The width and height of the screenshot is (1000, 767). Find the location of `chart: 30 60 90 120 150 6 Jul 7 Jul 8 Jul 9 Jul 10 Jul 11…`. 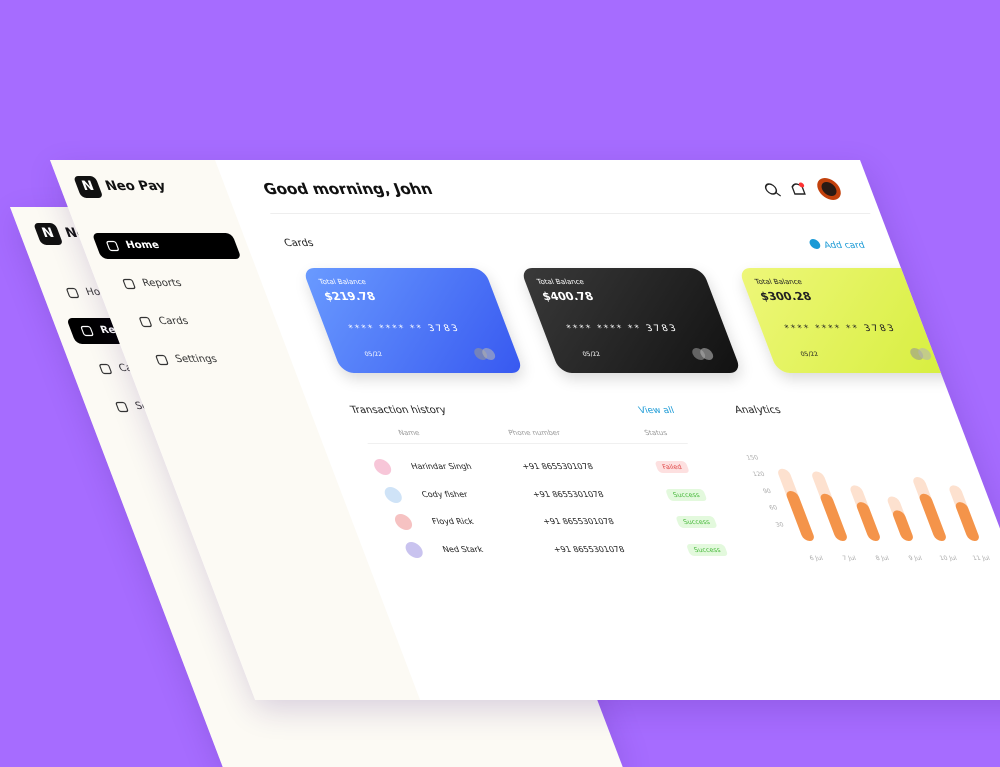

chart: 30 60 90 120 150 6 Jul 7 Jul 8 Jul 9 Jul 10 Jul 11… is located at coordinates (869, 508).